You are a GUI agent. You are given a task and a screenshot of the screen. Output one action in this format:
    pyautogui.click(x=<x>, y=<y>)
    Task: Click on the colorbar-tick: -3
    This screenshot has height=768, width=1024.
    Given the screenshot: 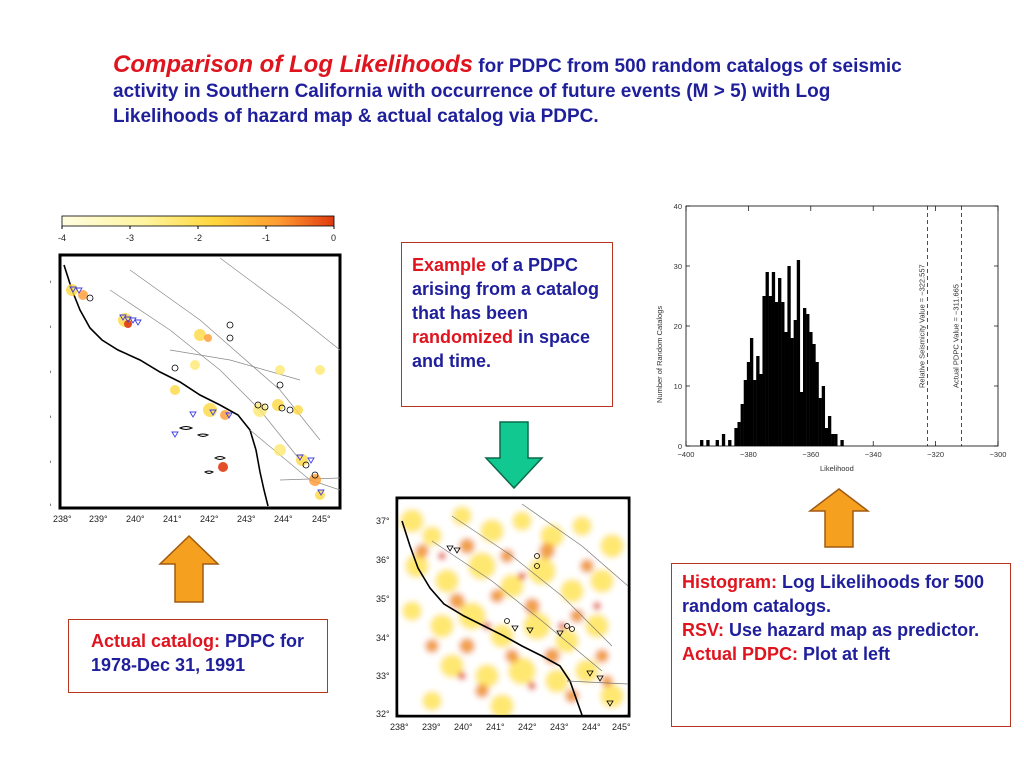 What is the action you would take?
    pyautogui.click(x=130, y=238)
    